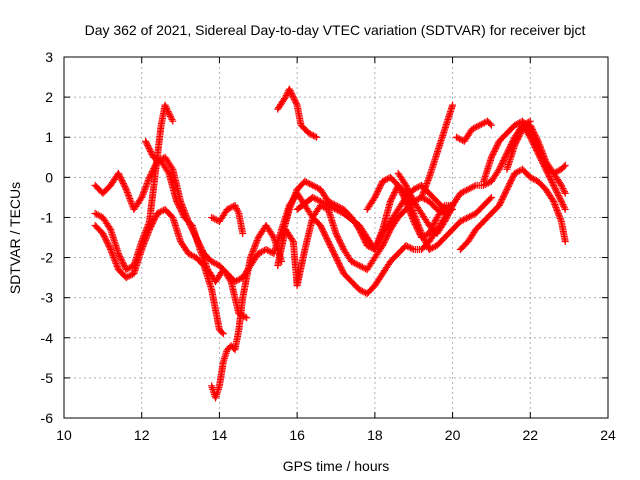  What do you see at coordinates (64, 435) in the screenshot?
I see `x-tick-label: 10` at bounding box center [64, 435].